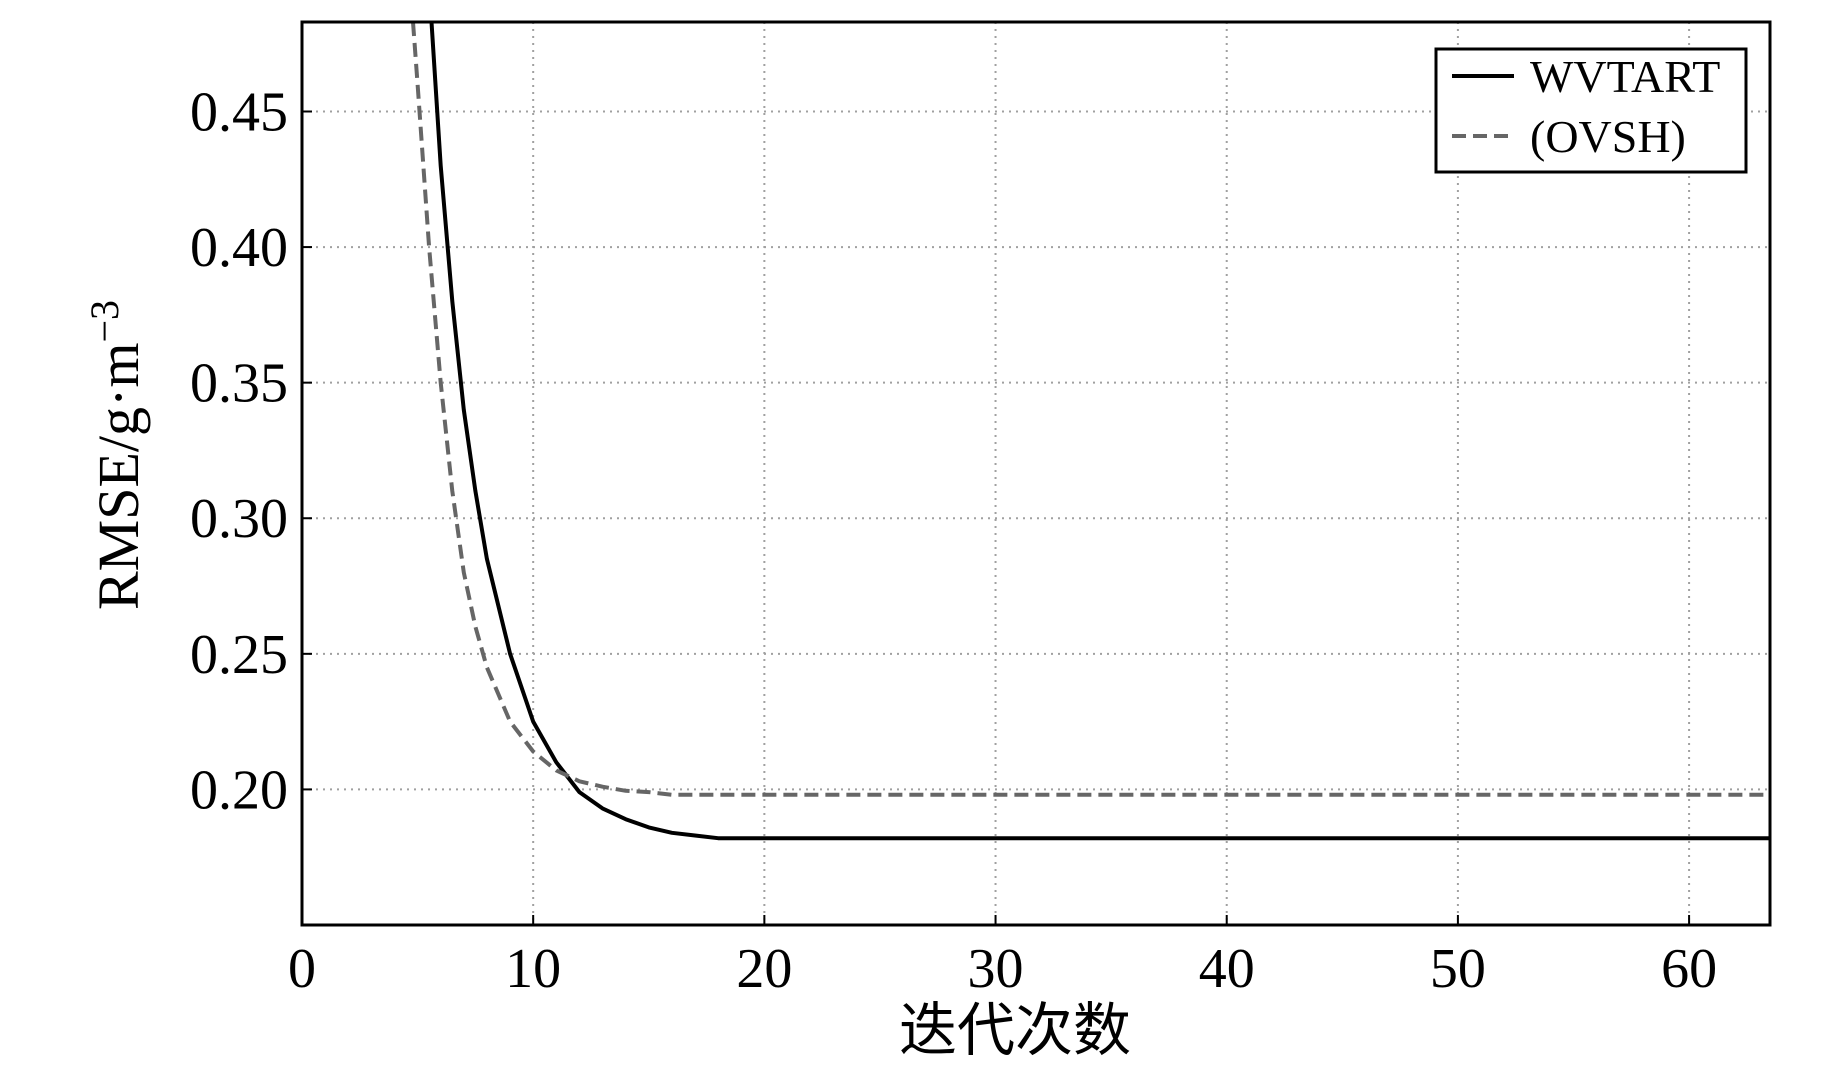 The height and width of the screenshot is (1068, 1843). I want to click on x-tick-label-2: 20, so click(764, 969).